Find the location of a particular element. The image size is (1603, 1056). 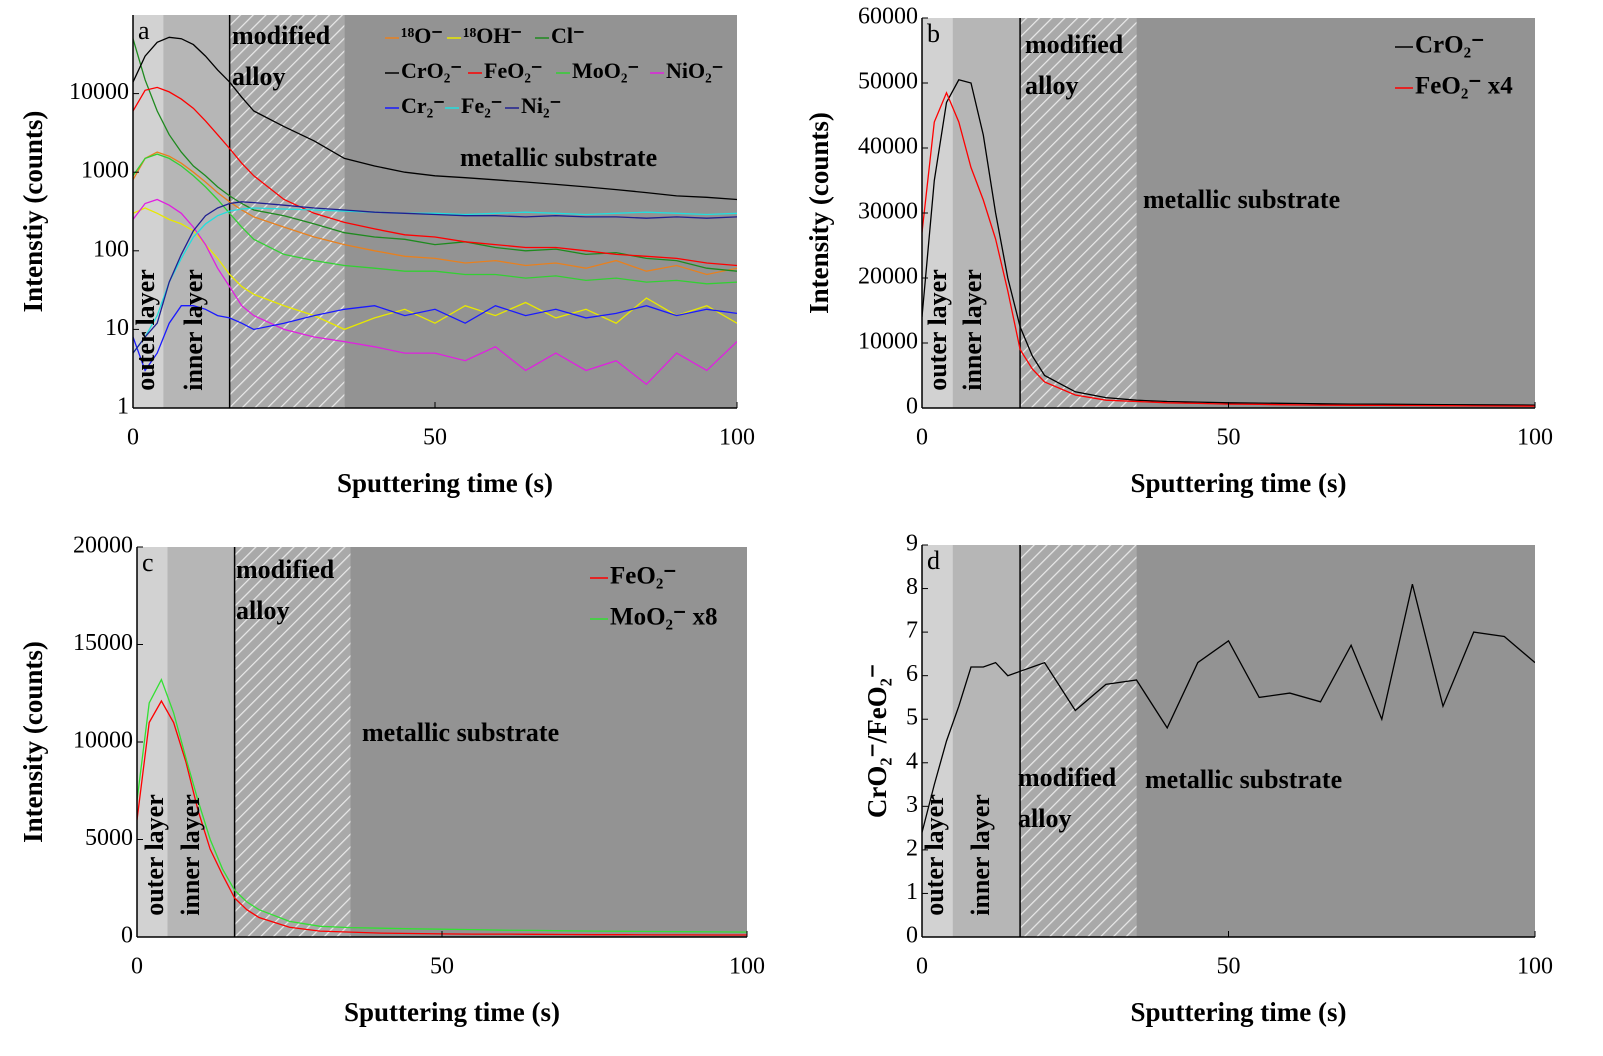

y-tick-label: 50000 is located at coordinates (888, 82).